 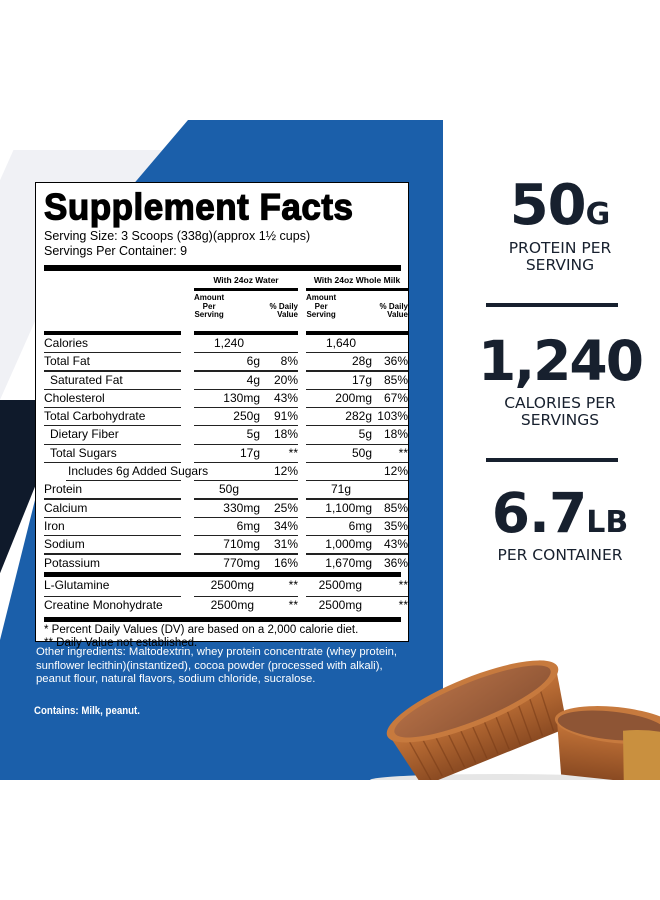 What do you see at coordinates (67, 361) in the screenshot?
I see `nutrient-name: Total Fat` at bounding box center [67, 361].